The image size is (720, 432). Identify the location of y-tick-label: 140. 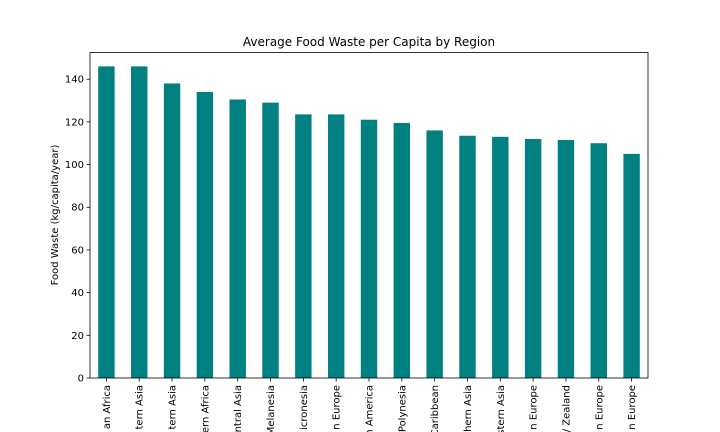
(74, 80).